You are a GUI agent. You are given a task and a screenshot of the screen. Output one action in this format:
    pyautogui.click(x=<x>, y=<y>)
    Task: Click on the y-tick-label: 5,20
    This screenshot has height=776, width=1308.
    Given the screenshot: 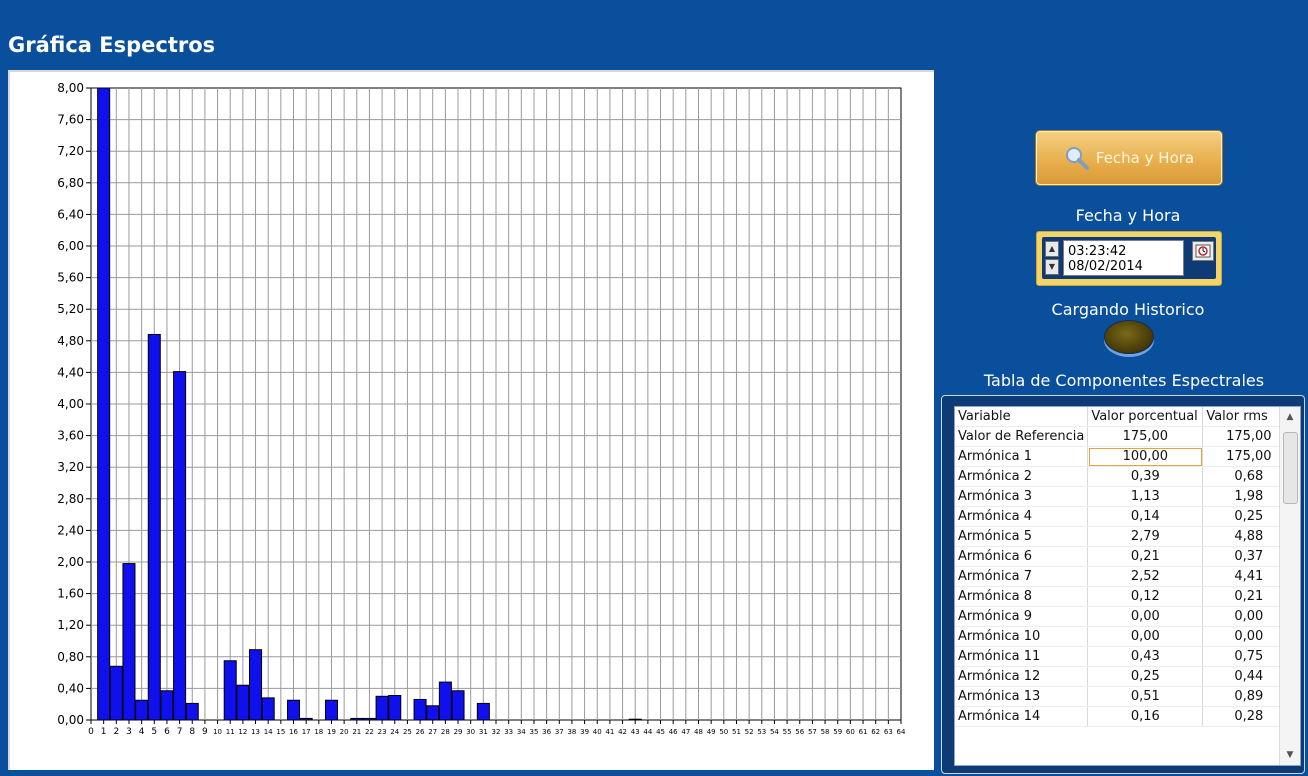 What is the action you would take?
    pyautogui.click(x=70, y=309)
    